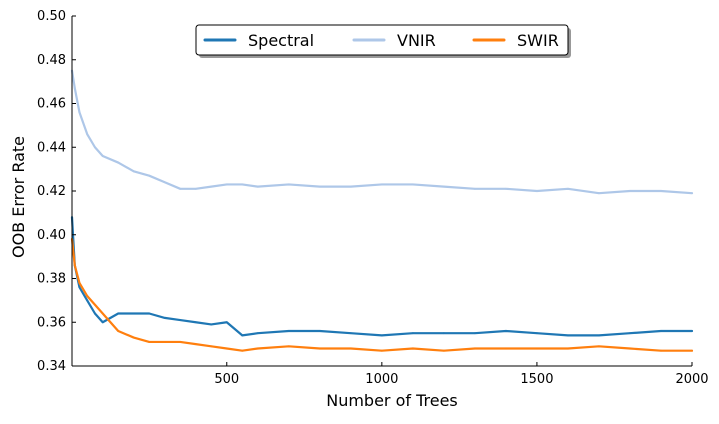 The height and width of the screenshot is (424, 719). I want to click on y-tick-label: 0.36, so click(51, 322).